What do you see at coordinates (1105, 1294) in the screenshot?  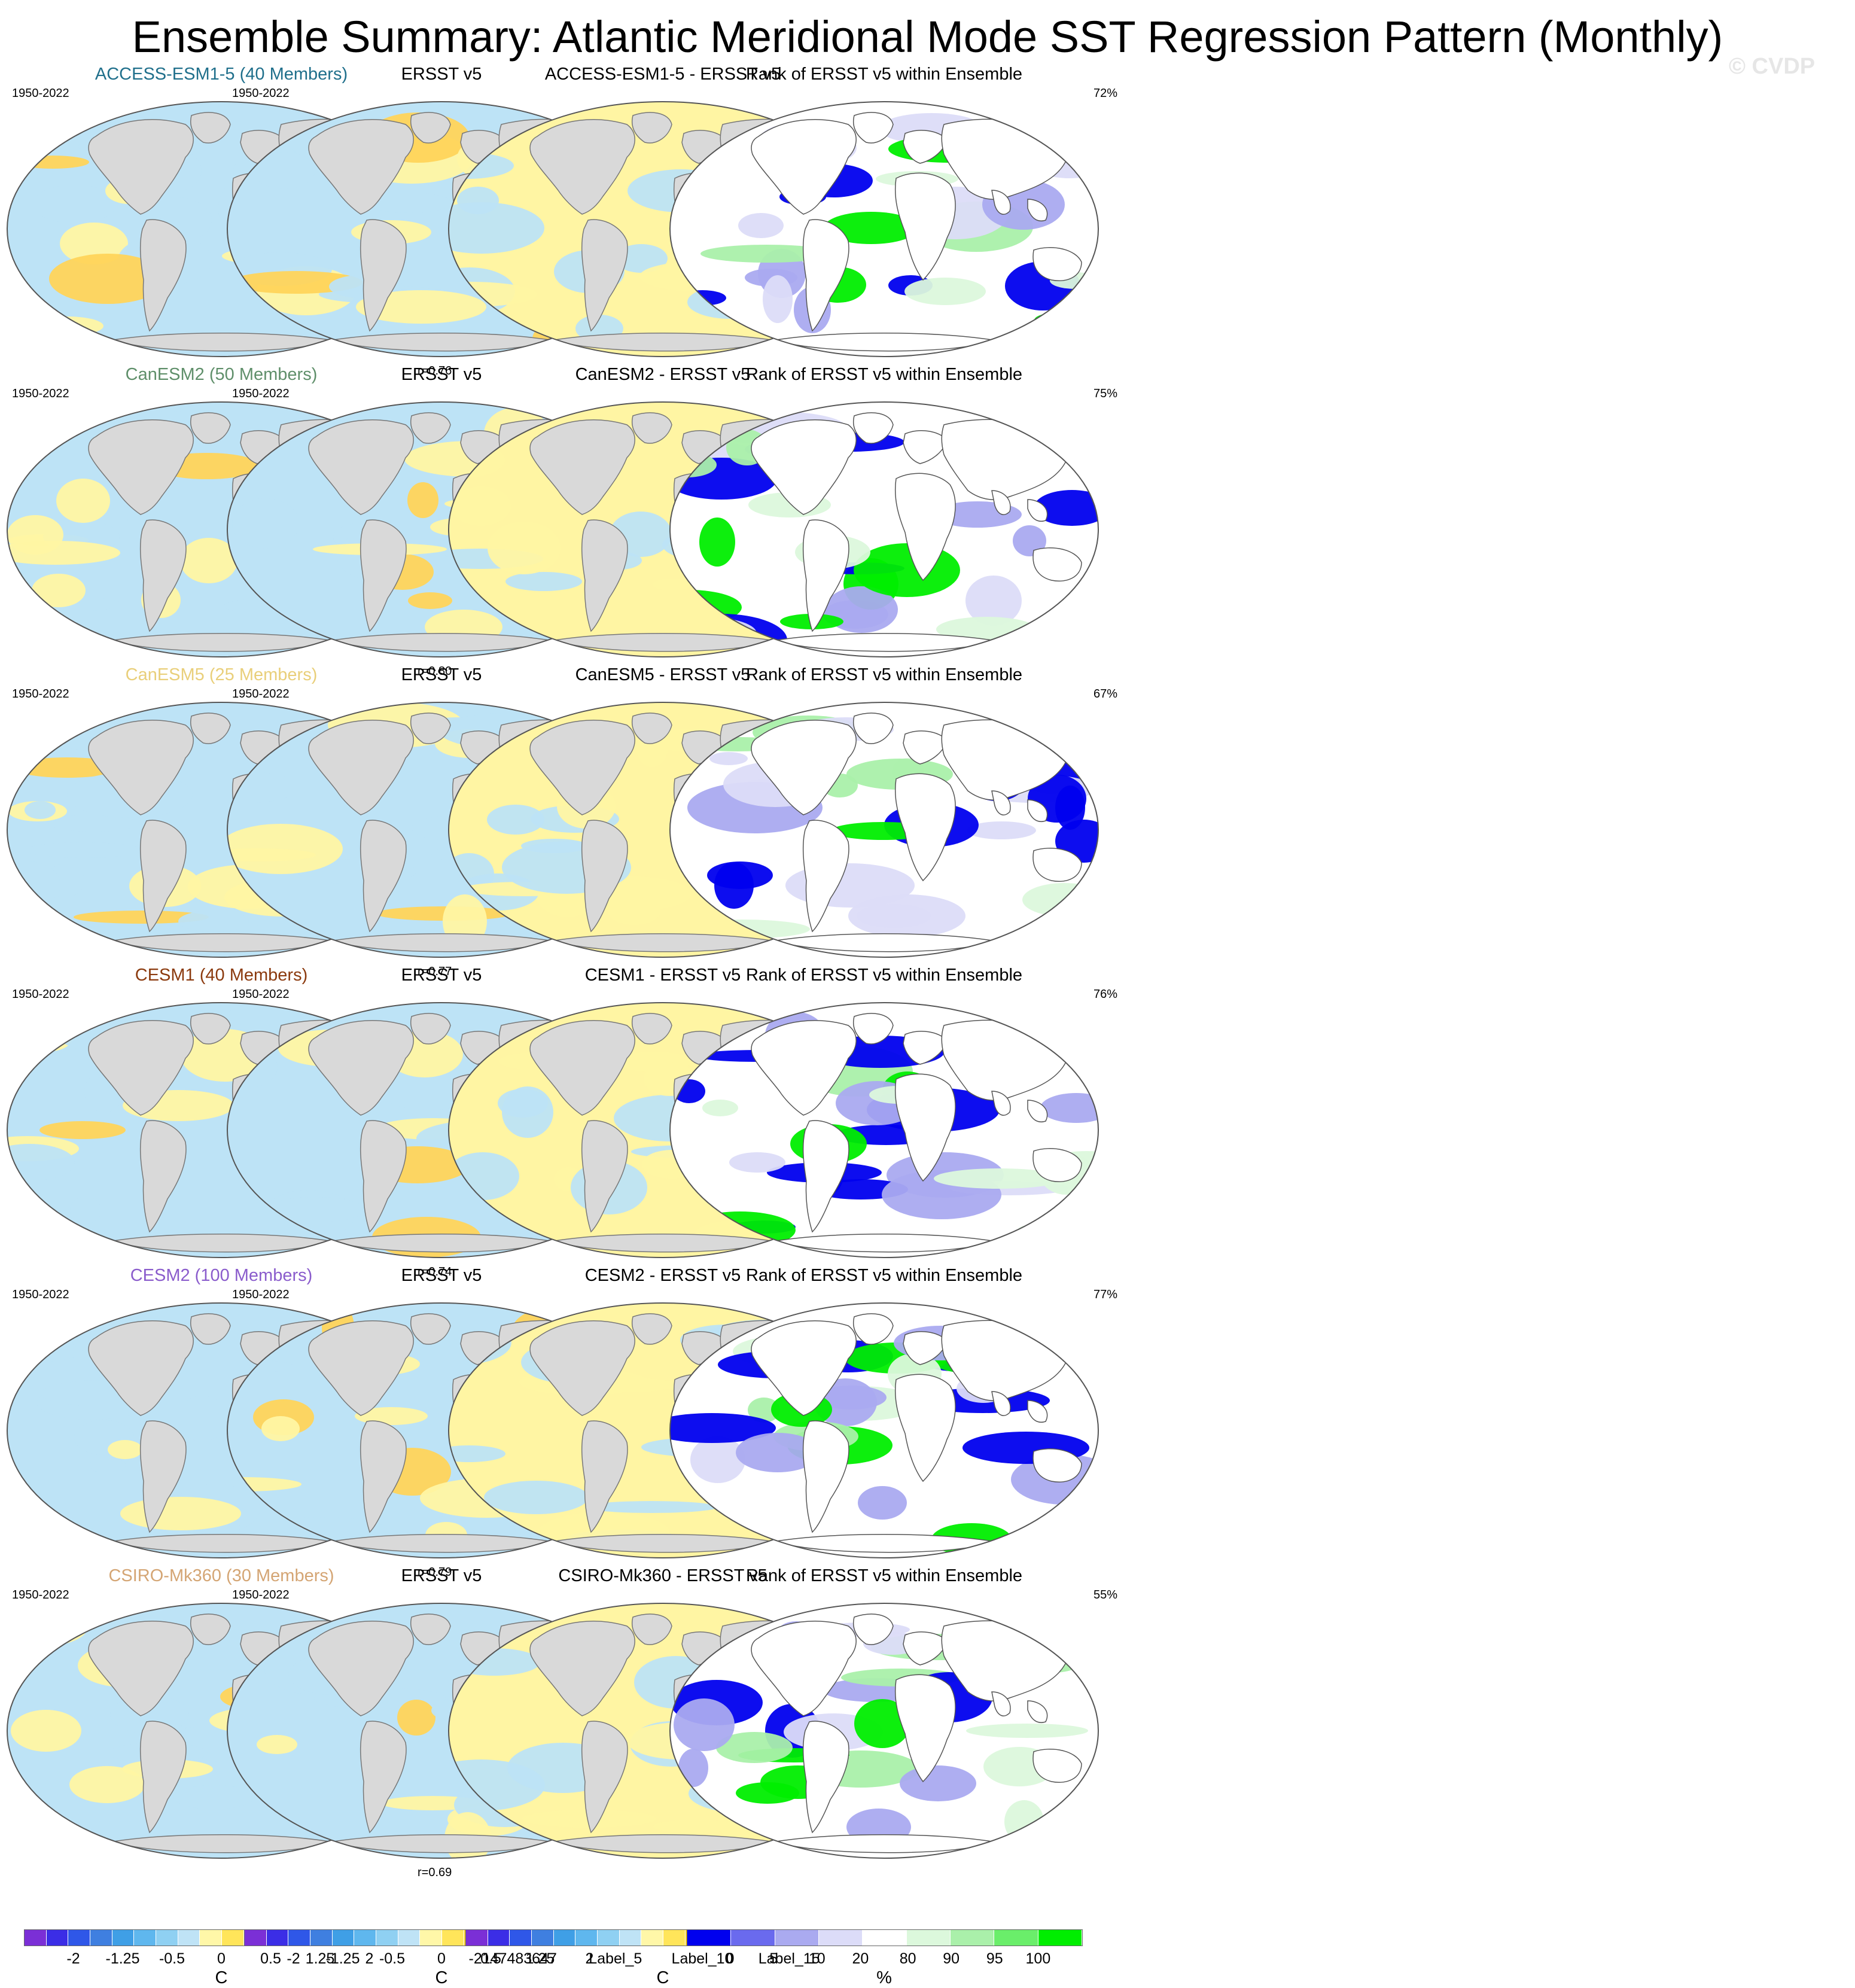 I see `rank-percent-label: 77%` at bounding box center [1105, 1294].